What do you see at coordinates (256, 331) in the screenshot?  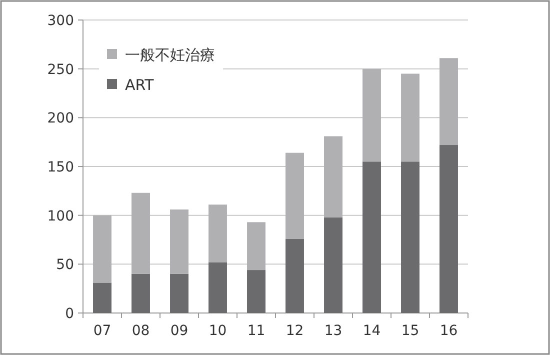 I see `x-tick-label: 11` at bounding box center [256, 331].